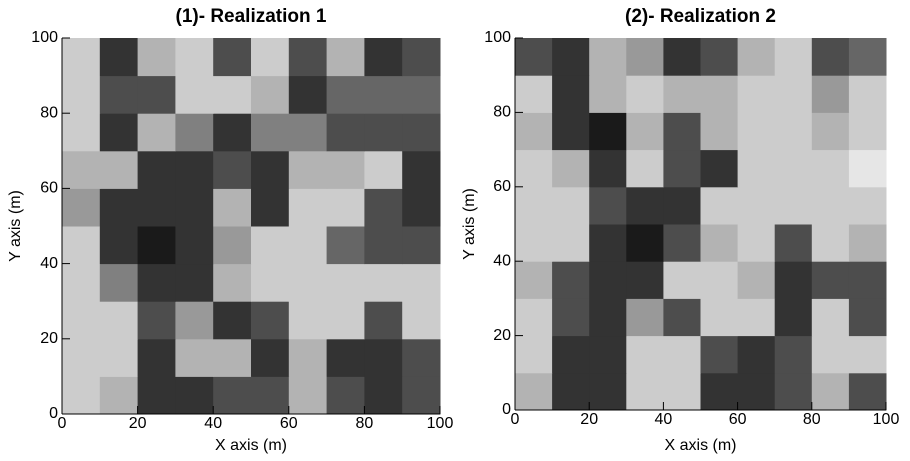 The height and width of the screenshot is (461, 910). Describe the element at coordinates (44, 37) in the screenshot. I see `y-tick-label: 100` at that location.